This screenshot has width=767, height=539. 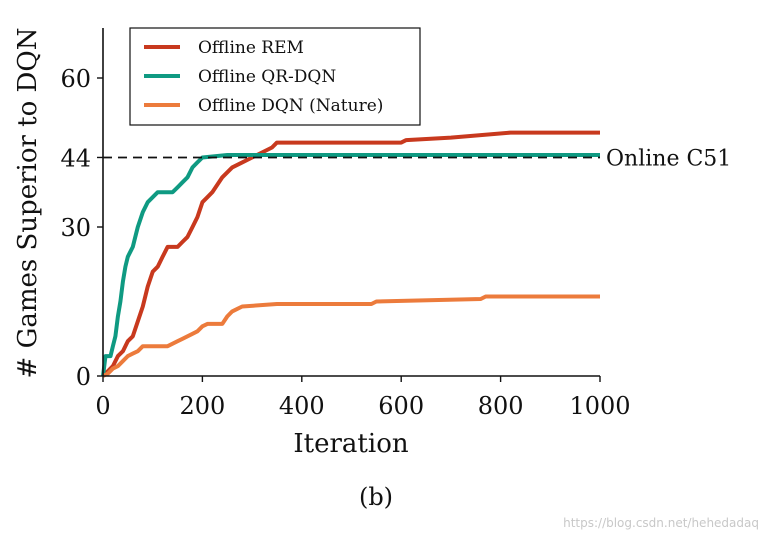 What do you see at coordinates (83, 377) in the screenshot?
I see `y-tick-label: 0` at bounding box center [83, 377].